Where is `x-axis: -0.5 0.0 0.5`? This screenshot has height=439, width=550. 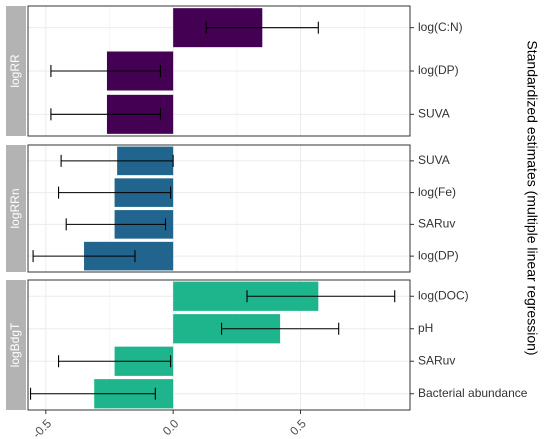
x-axis: -0.5 0.0 0.5 is located at coordinates (169, 424).